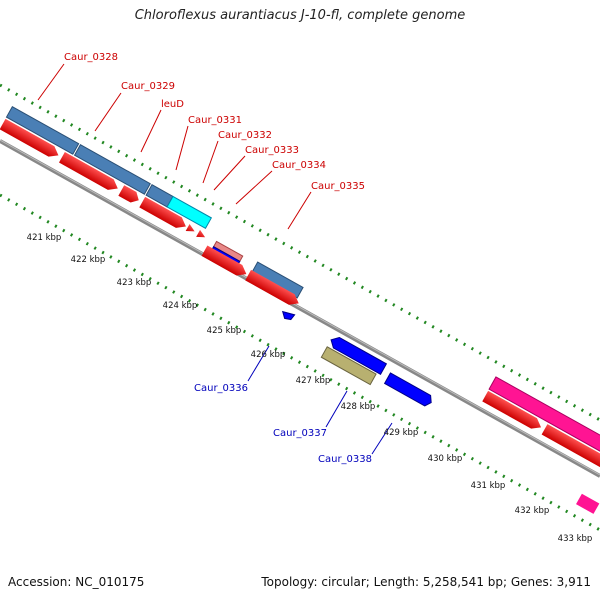 Image resolution: width=600 pixels, height=600 pixels. I want to click on gene-magenta, so click(544, 425).